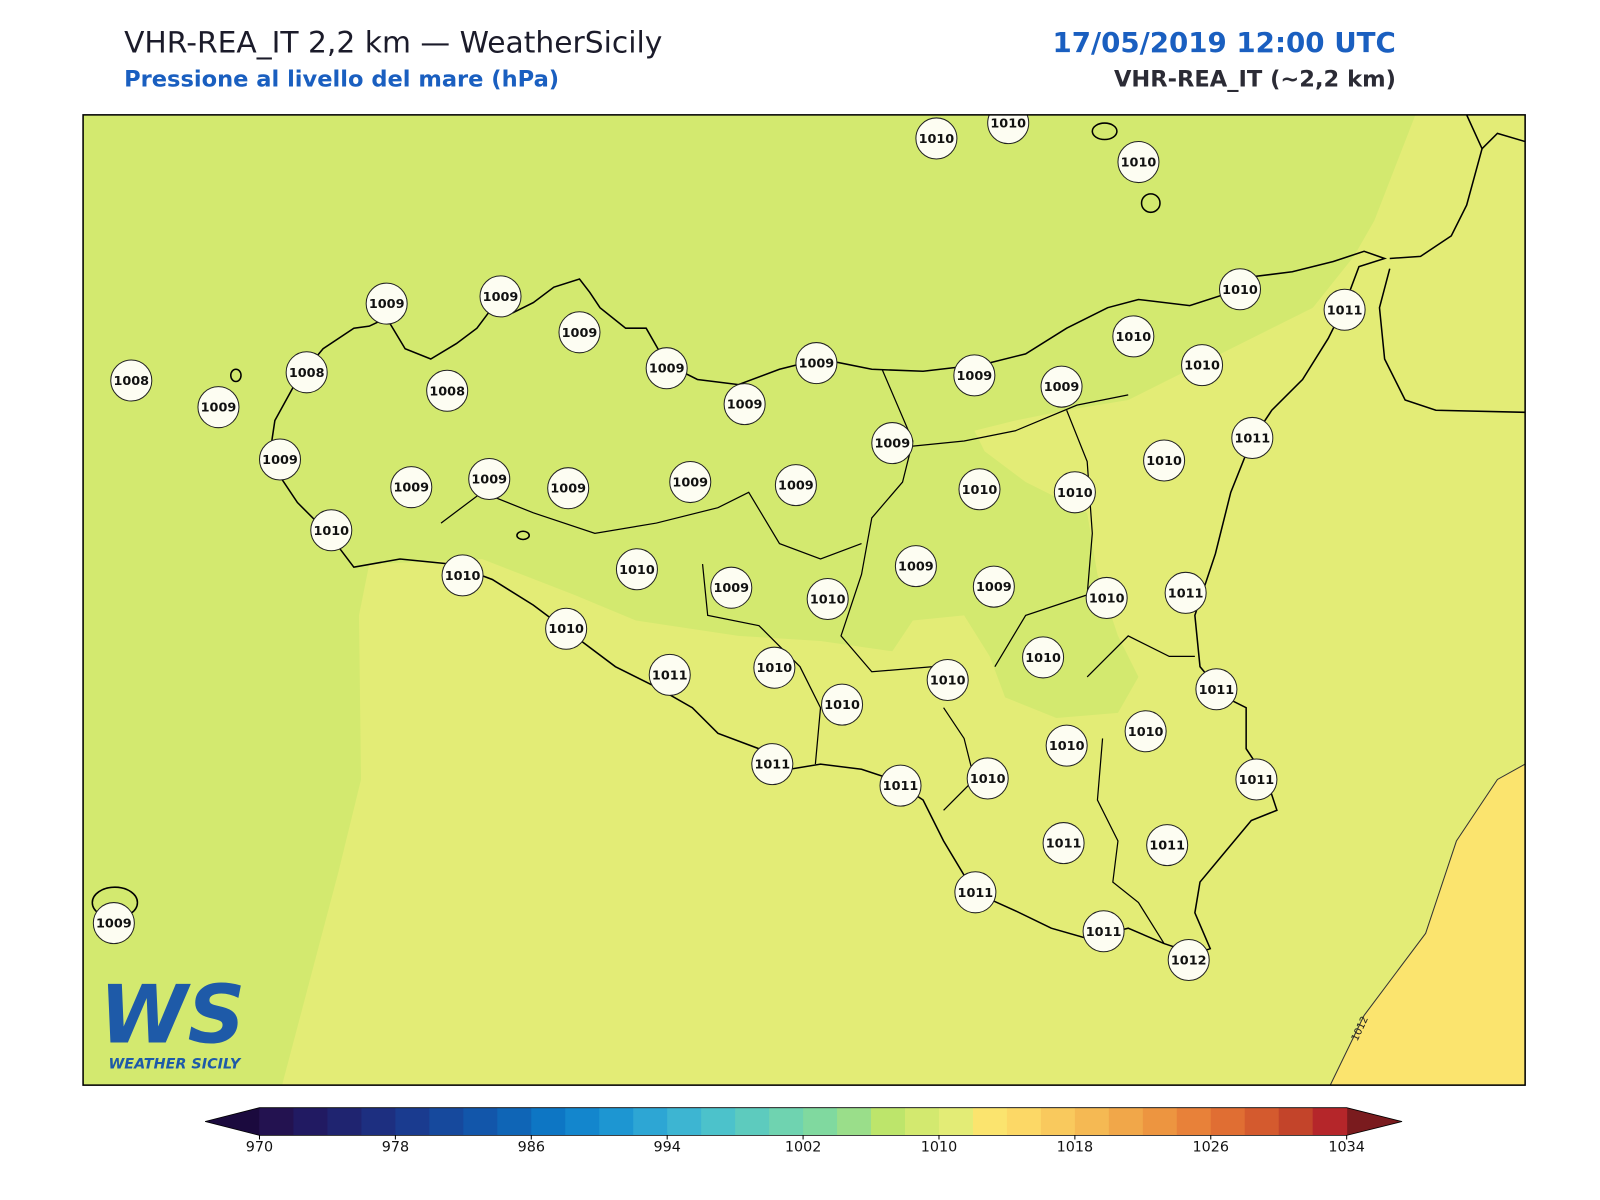 This screenshot has width=1600, height=1200. I want to click on station-value: 1008, so click(307, 373).